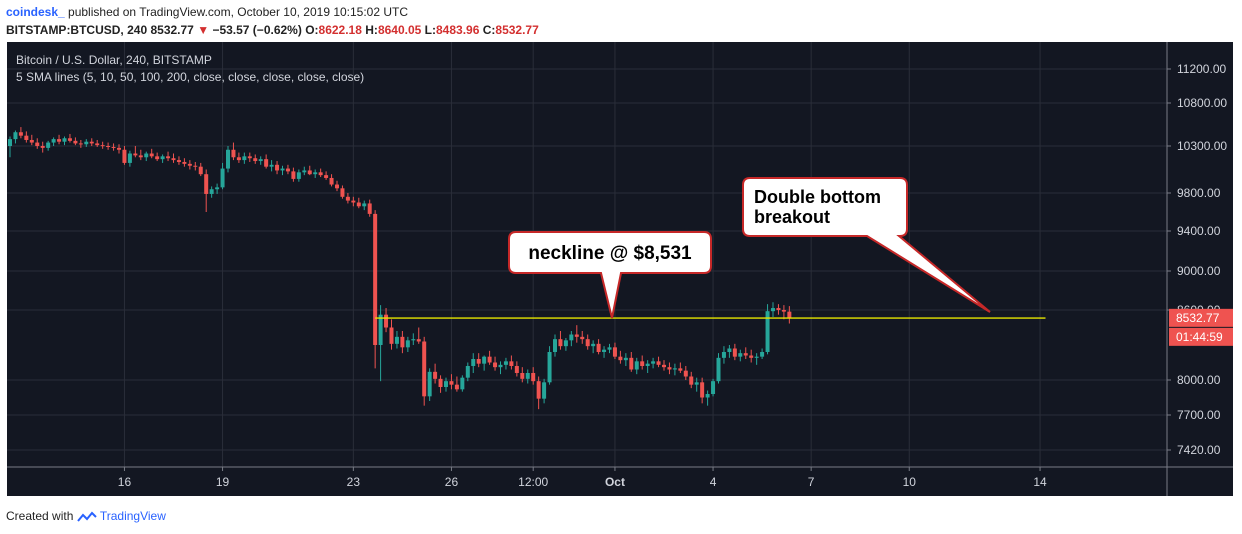  I want to click on breakout-callout: Double bottom breakout, so click(866, 245).